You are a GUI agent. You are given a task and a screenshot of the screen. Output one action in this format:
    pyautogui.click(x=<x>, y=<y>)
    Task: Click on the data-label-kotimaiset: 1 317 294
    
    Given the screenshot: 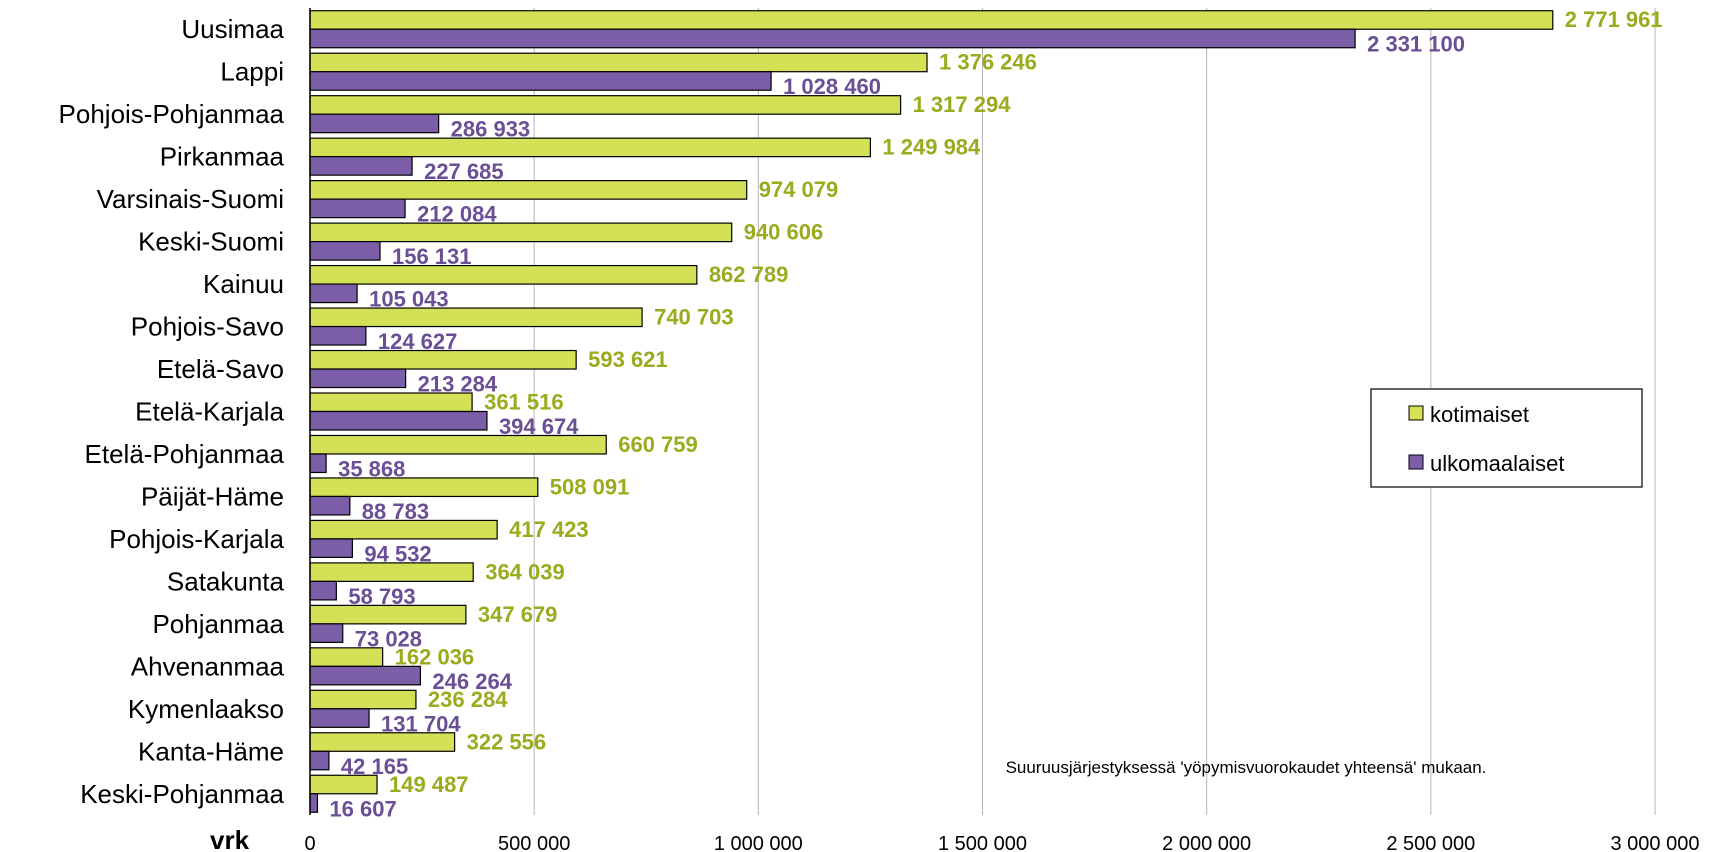 What is the action you would take?
    pyautogui.click(x=962, y=104)
    